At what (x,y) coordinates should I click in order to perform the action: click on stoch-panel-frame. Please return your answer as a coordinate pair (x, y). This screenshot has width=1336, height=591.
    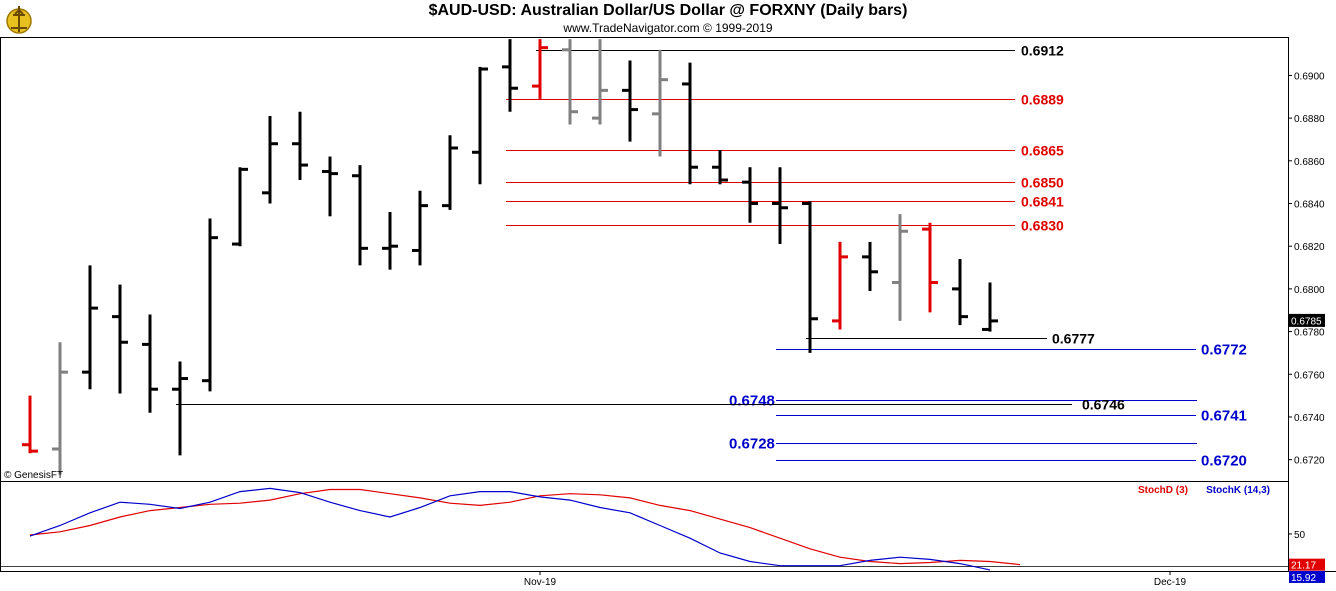
    Looking at the image, I should click on (644, 526).